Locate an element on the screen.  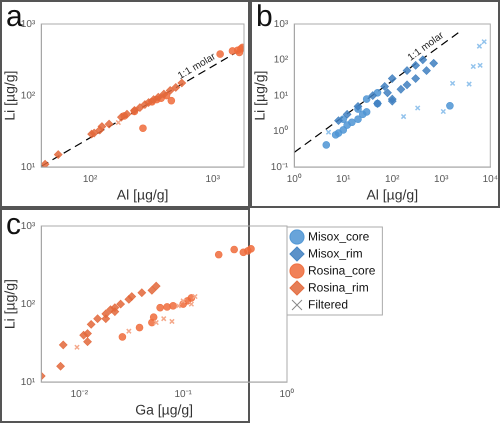
x-tick-label: 10⁴ is located at coordinates (490, 179).